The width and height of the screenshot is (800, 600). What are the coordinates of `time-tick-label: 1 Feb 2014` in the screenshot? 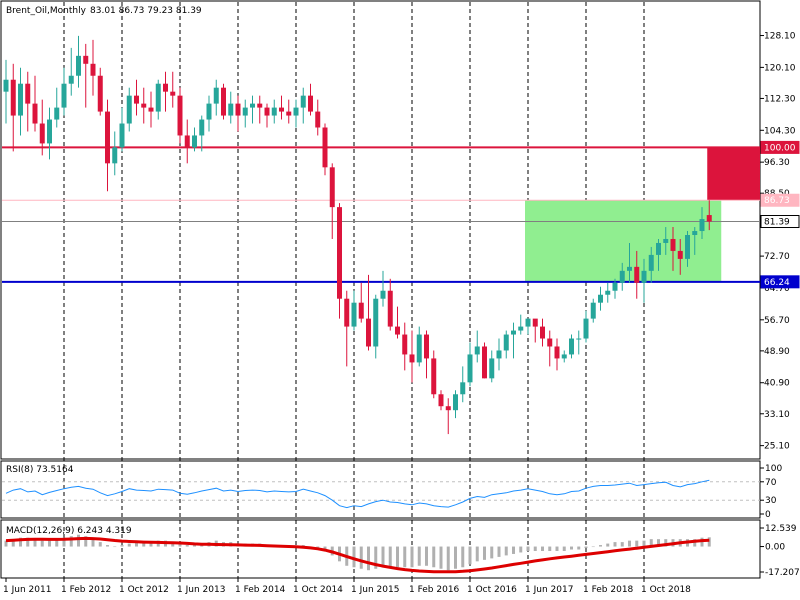 It's located at (260, 590).